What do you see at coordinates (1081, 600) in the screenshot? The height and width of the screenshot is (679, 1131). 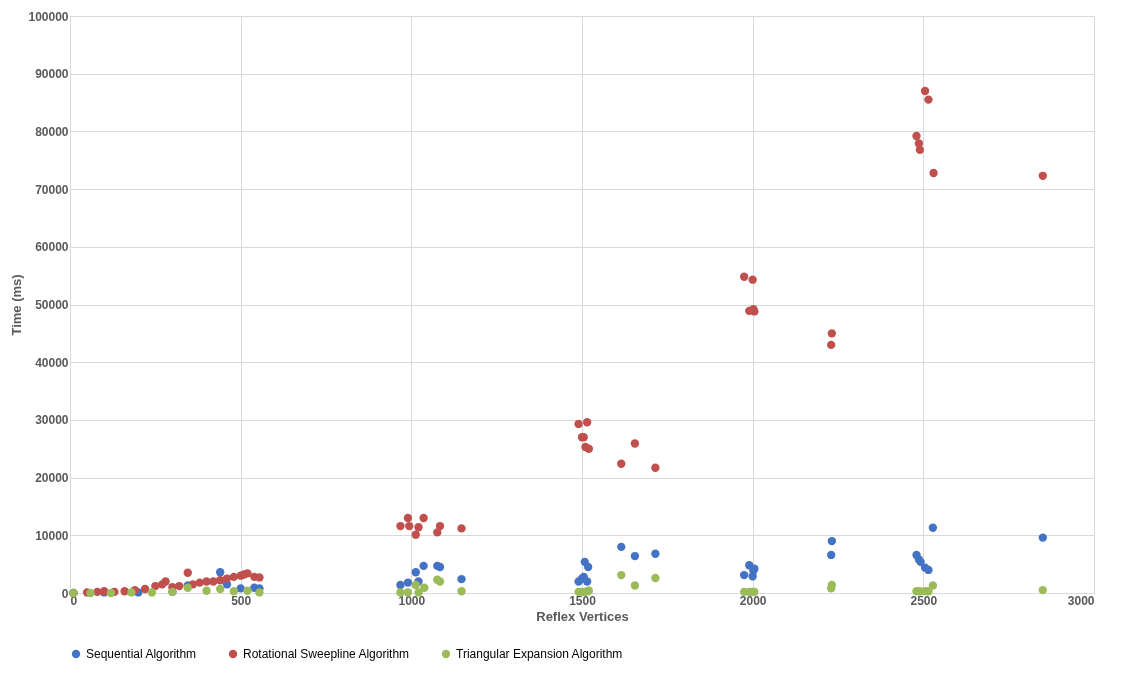 I see `x-tick-label: 3000` at bounding box center [1081, 600].